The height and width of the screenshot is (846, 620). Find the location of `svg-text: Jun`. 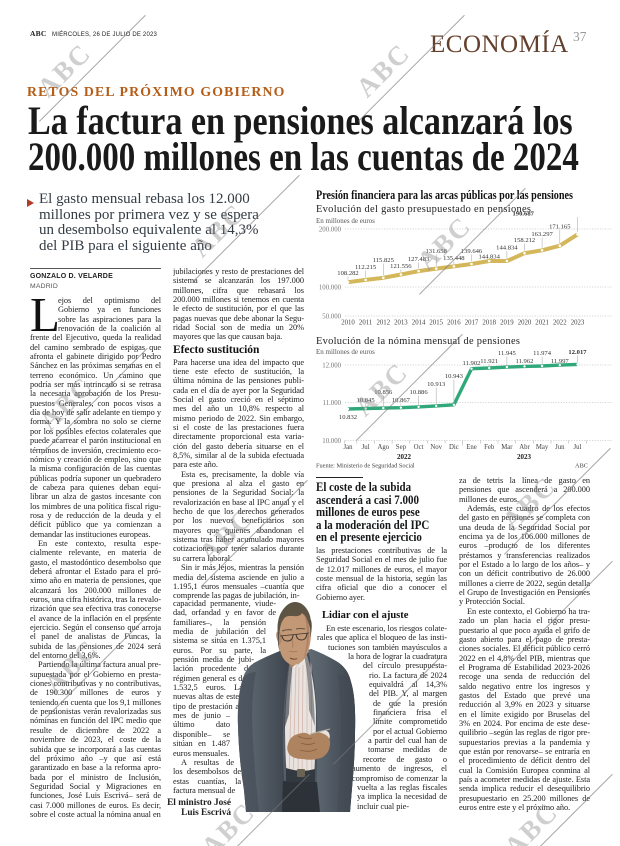

svg-text: Jun is located at coordinates (560, 447).